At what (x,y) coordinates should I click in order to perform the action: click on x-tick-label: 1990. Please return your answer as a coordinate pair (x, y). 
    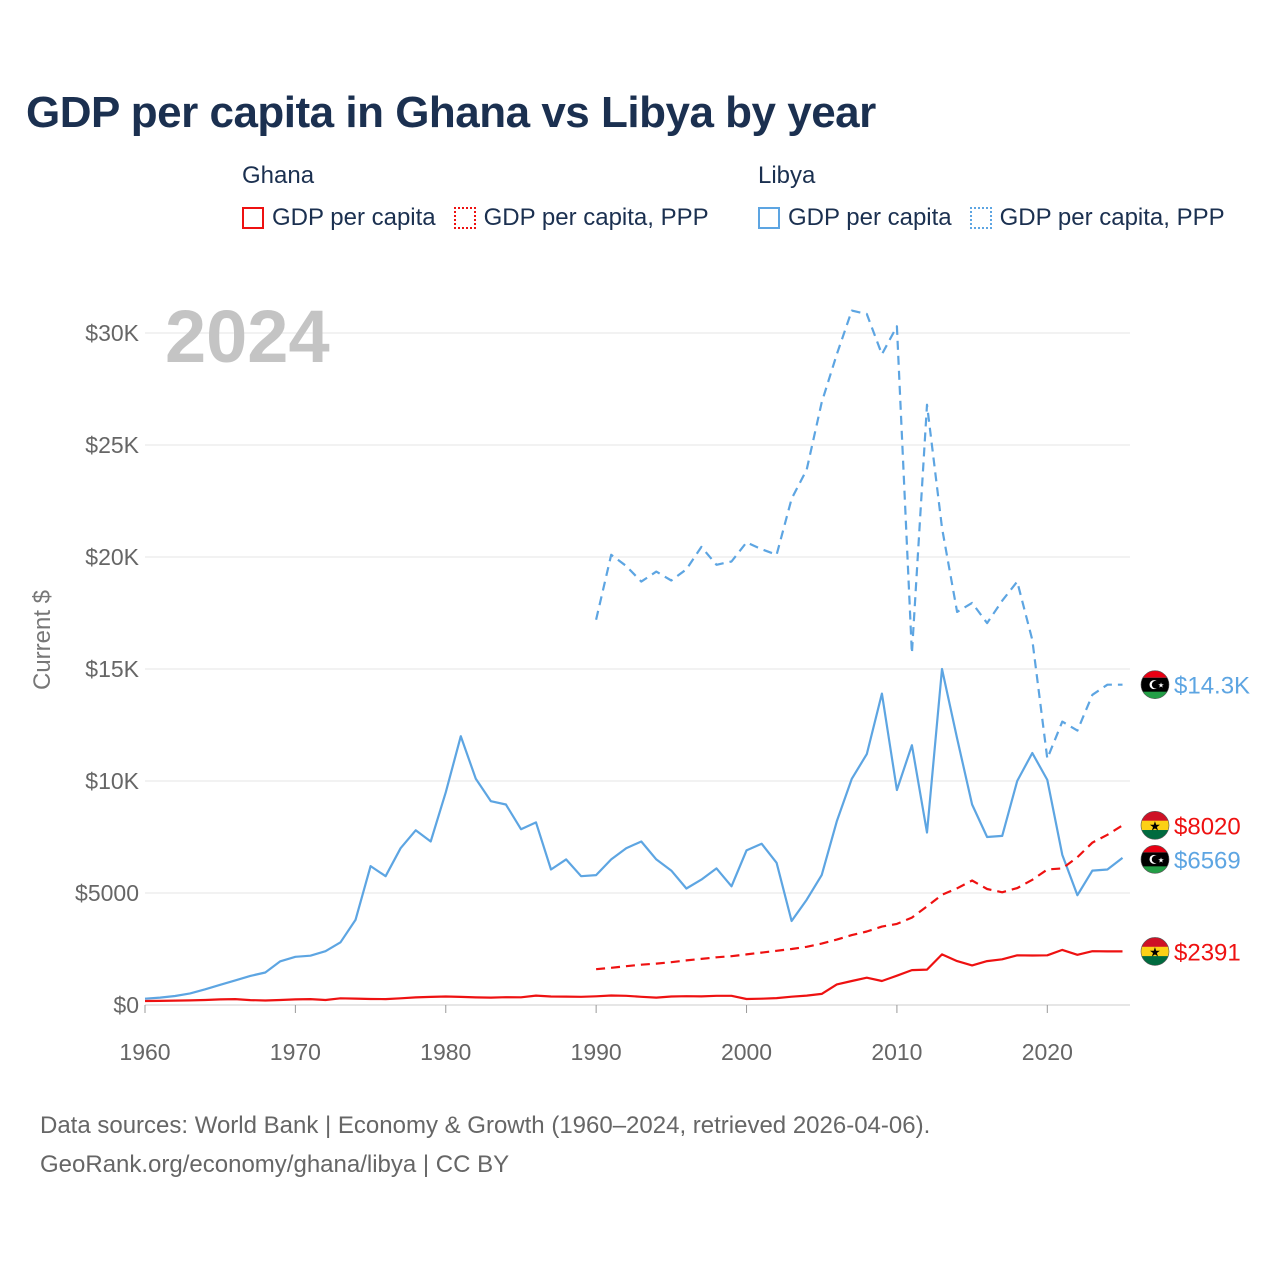
    Looking at the image, I should click on (596, 1052).